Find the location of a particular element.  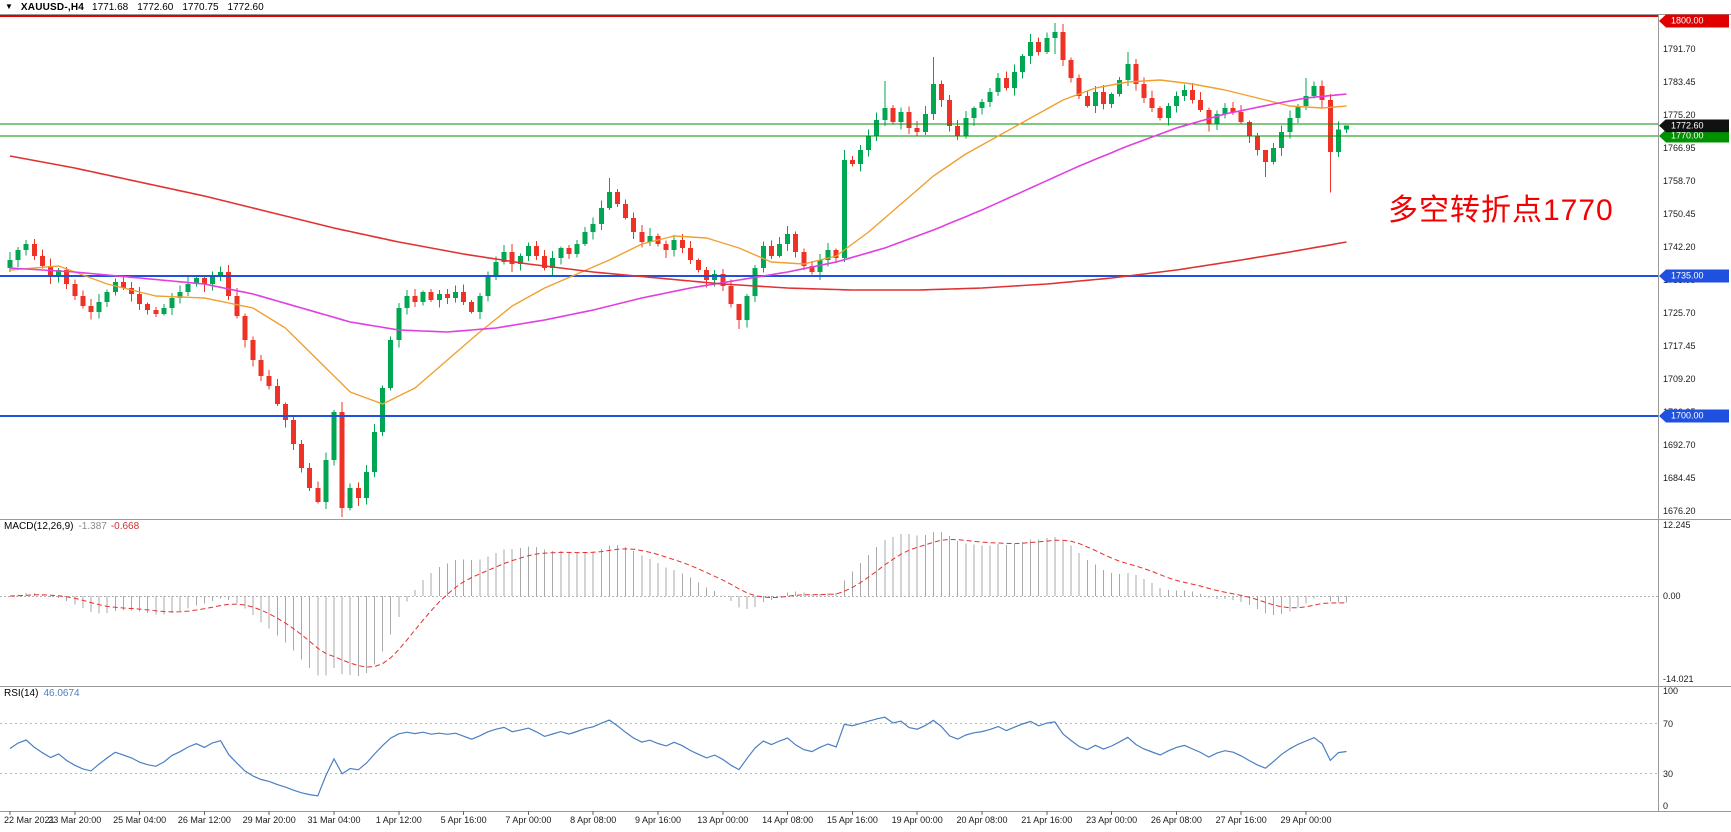

rsi-indicator-label: RSI(14) 46.0674 is located at coordinates (42, 693).